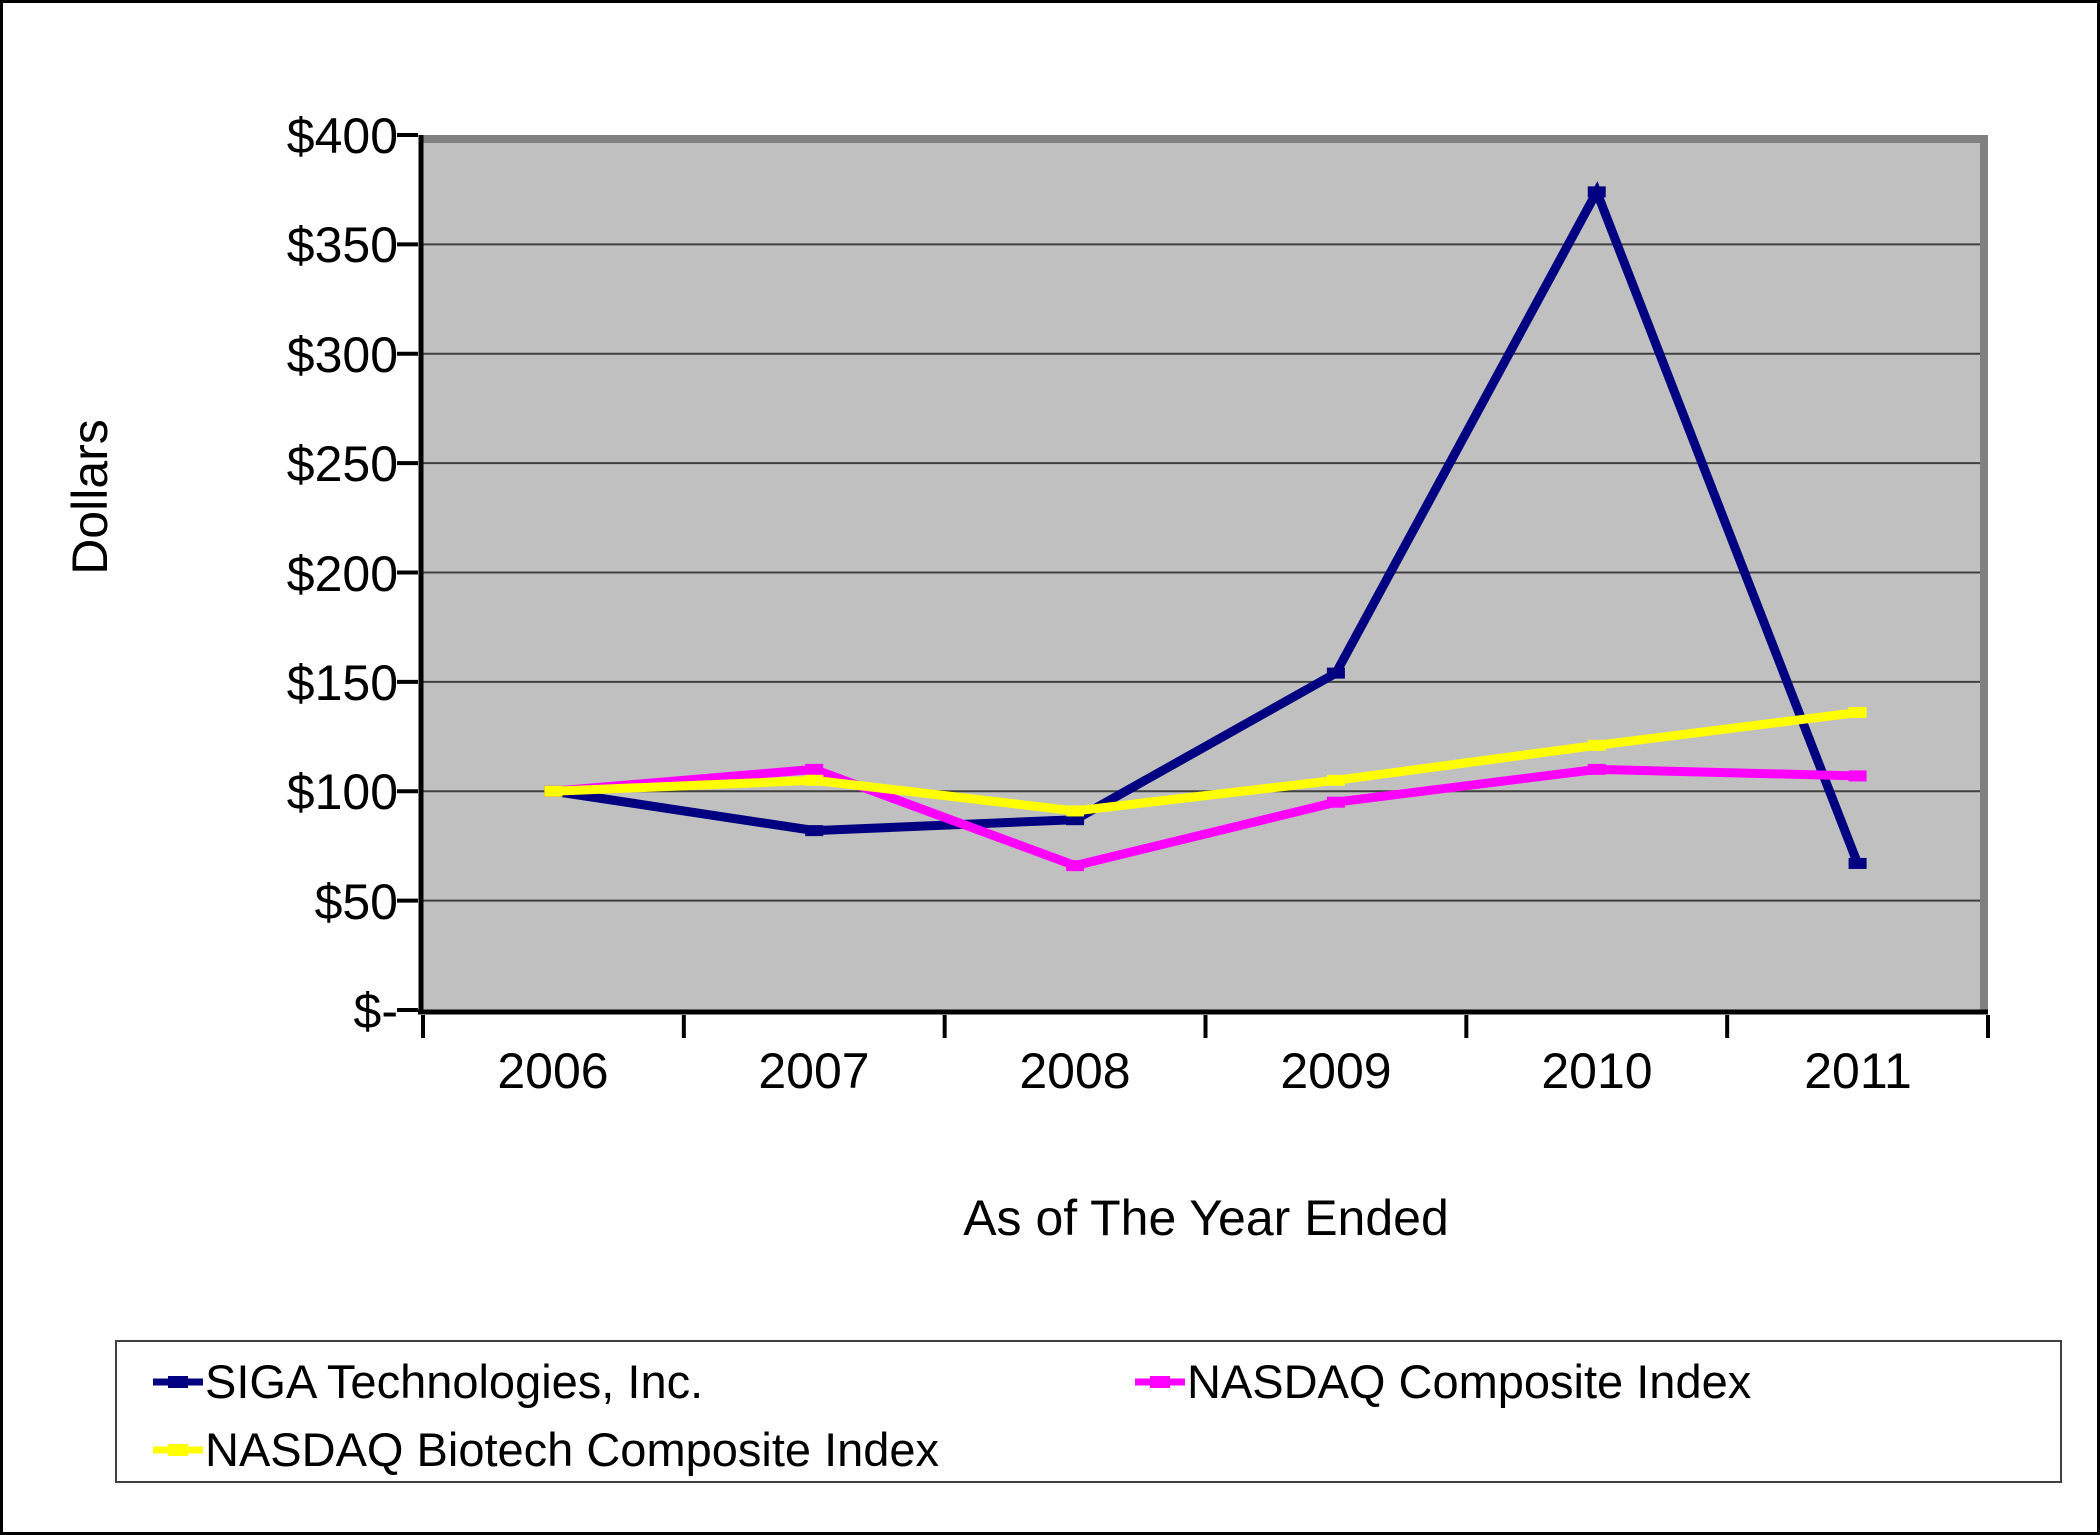 This screenshot has height=1535, width=2100. I want to click on y-tick-label-350: $350, so click(342, 245).